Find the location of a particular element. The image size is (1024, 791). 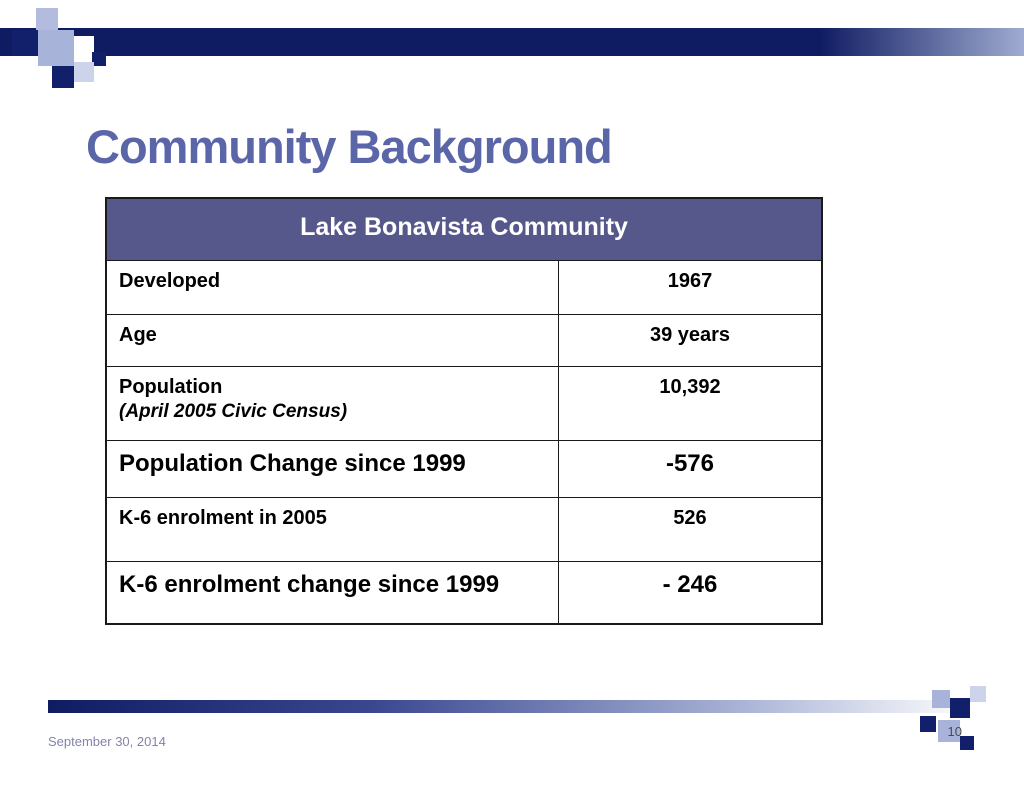

row-value: 526 is located at coordinates (690, 518).